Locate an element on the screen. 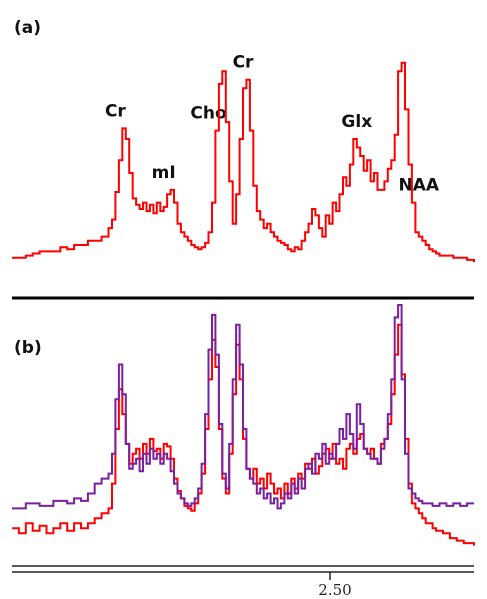  x-tick-label: 2.50 is located at coordinates (334, 590).